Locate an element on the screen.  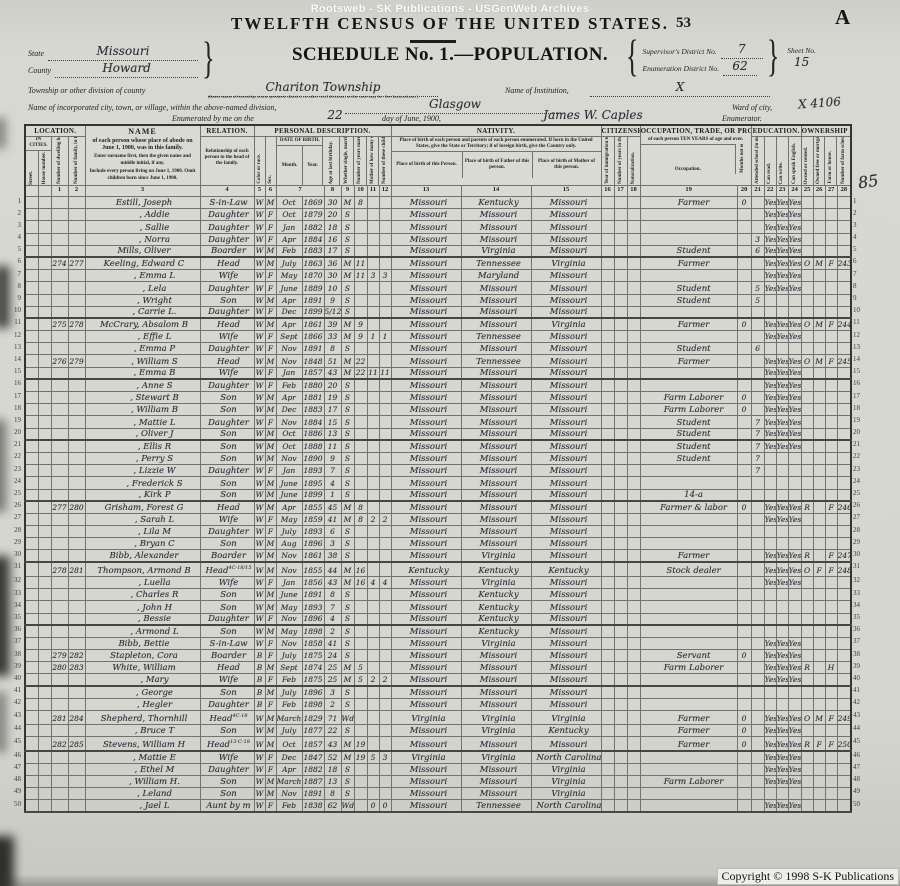
cell-school-months is located at coordinates (757, 410).